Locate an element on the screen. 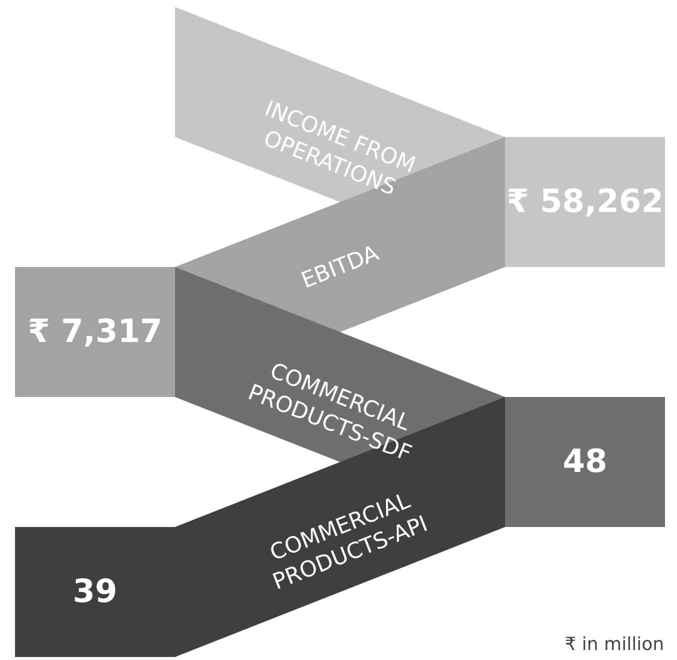 The height and width of the screenshot is (660, 677). data-label: ₹ 58,262 is located at coordinates (585, 201).